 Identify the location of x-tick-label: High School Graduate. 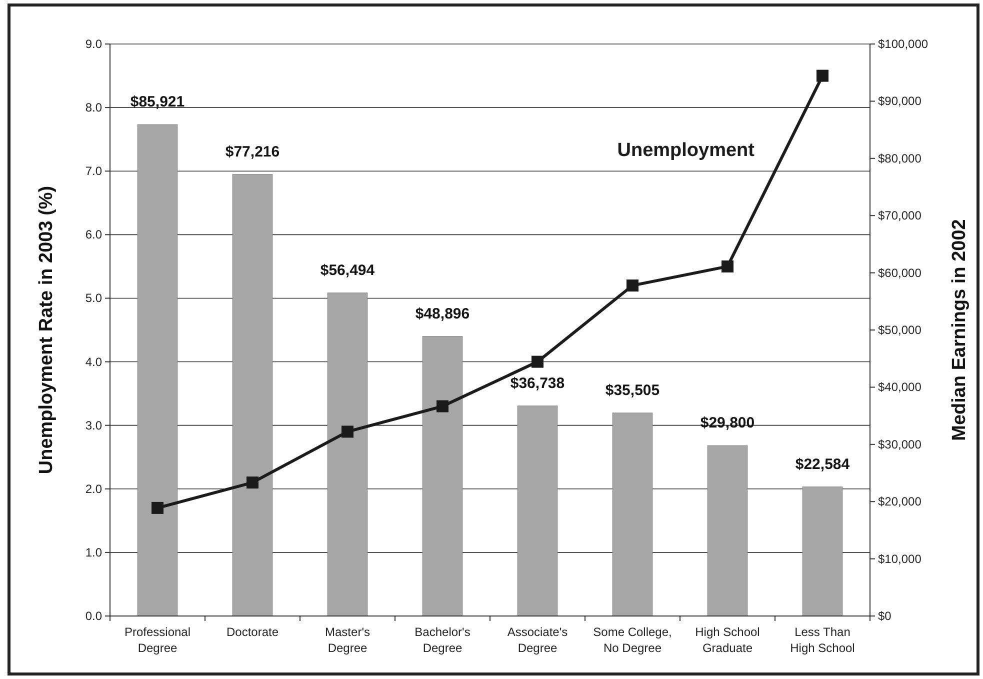
(727, 640).